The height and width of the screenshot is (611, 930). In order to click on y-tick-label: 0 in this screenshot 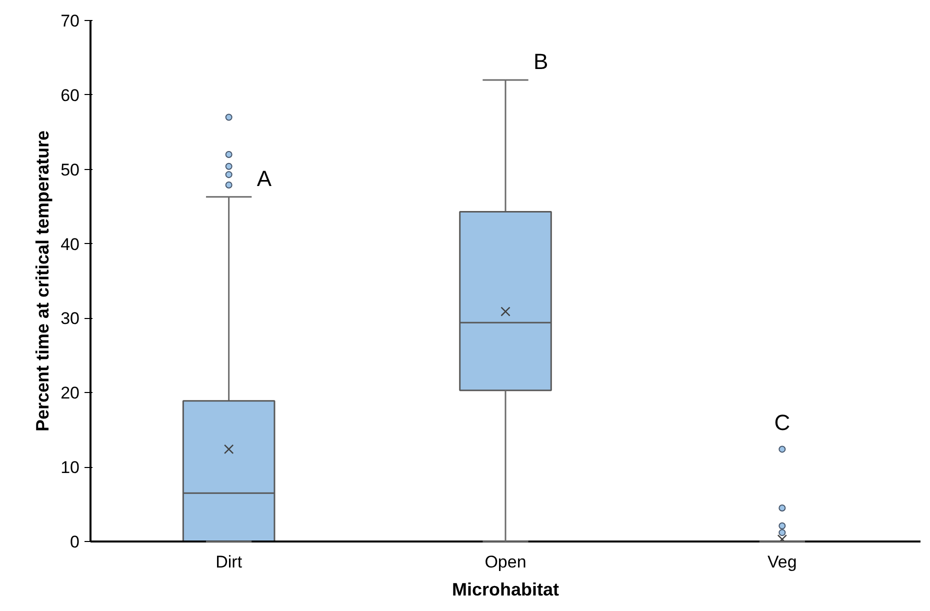, I will do `click(75, 542)`.